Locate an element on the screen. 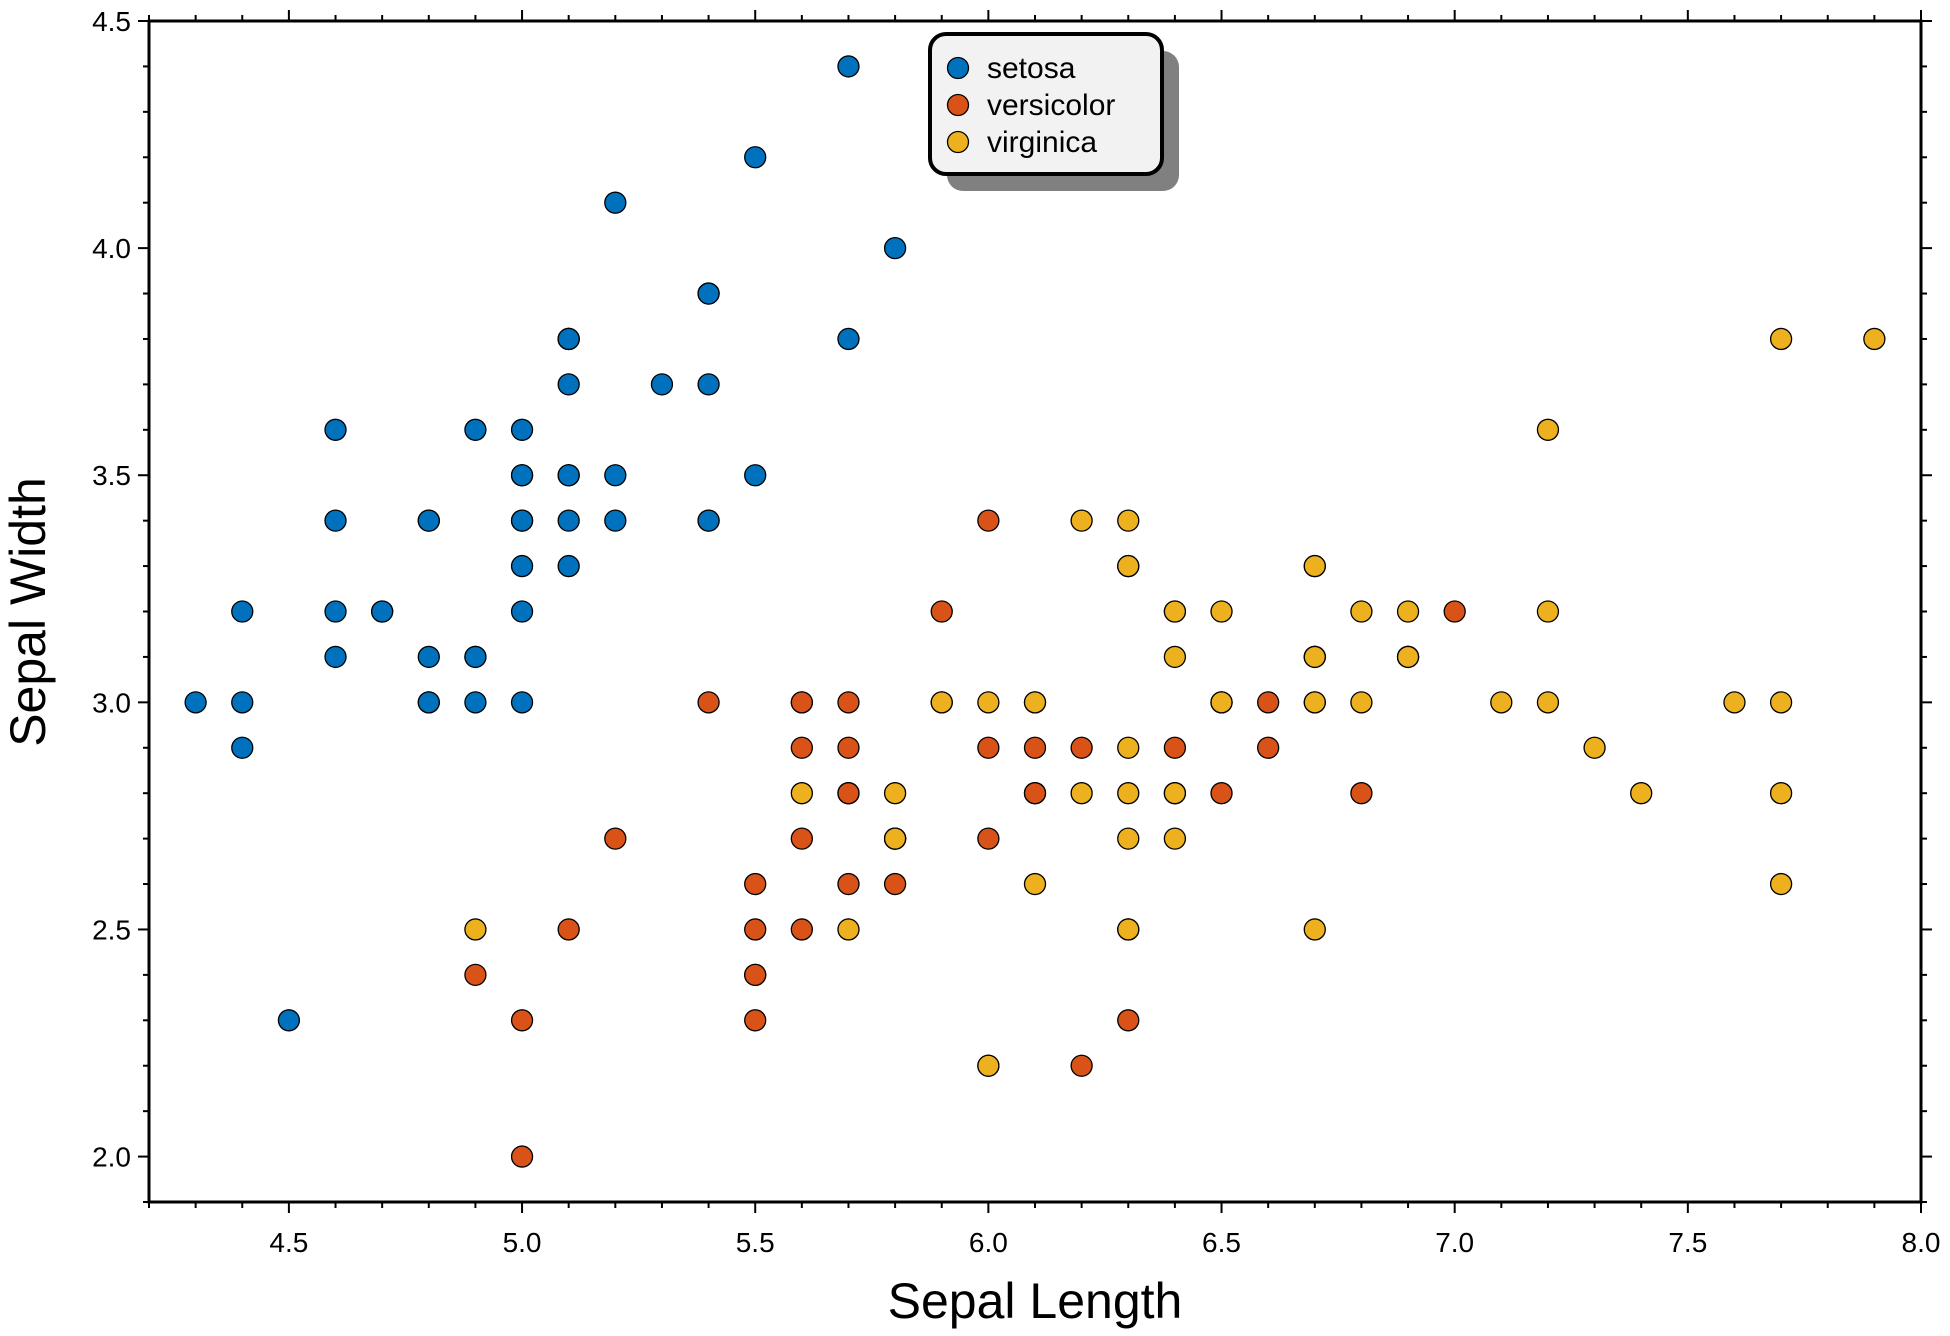 Image resolution: width=1950 pixels, height=1336 pixels. legend-label-versicolor: versicolor is located at coordinates (1051, 105).